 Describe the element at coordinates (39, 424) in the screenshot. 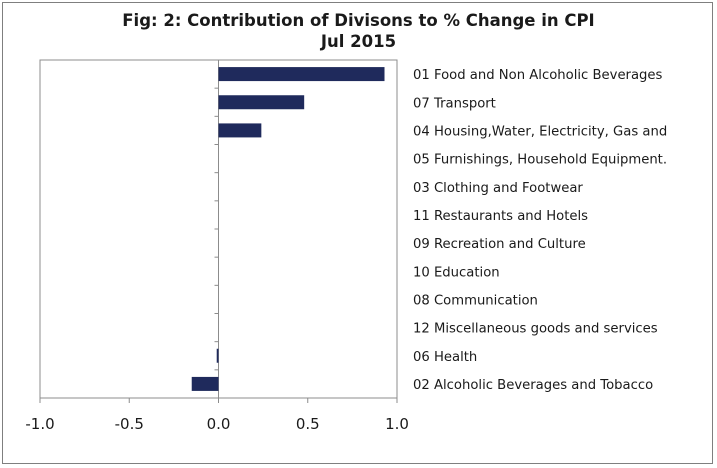

I see `x-tick-label: -1.0` at that location.